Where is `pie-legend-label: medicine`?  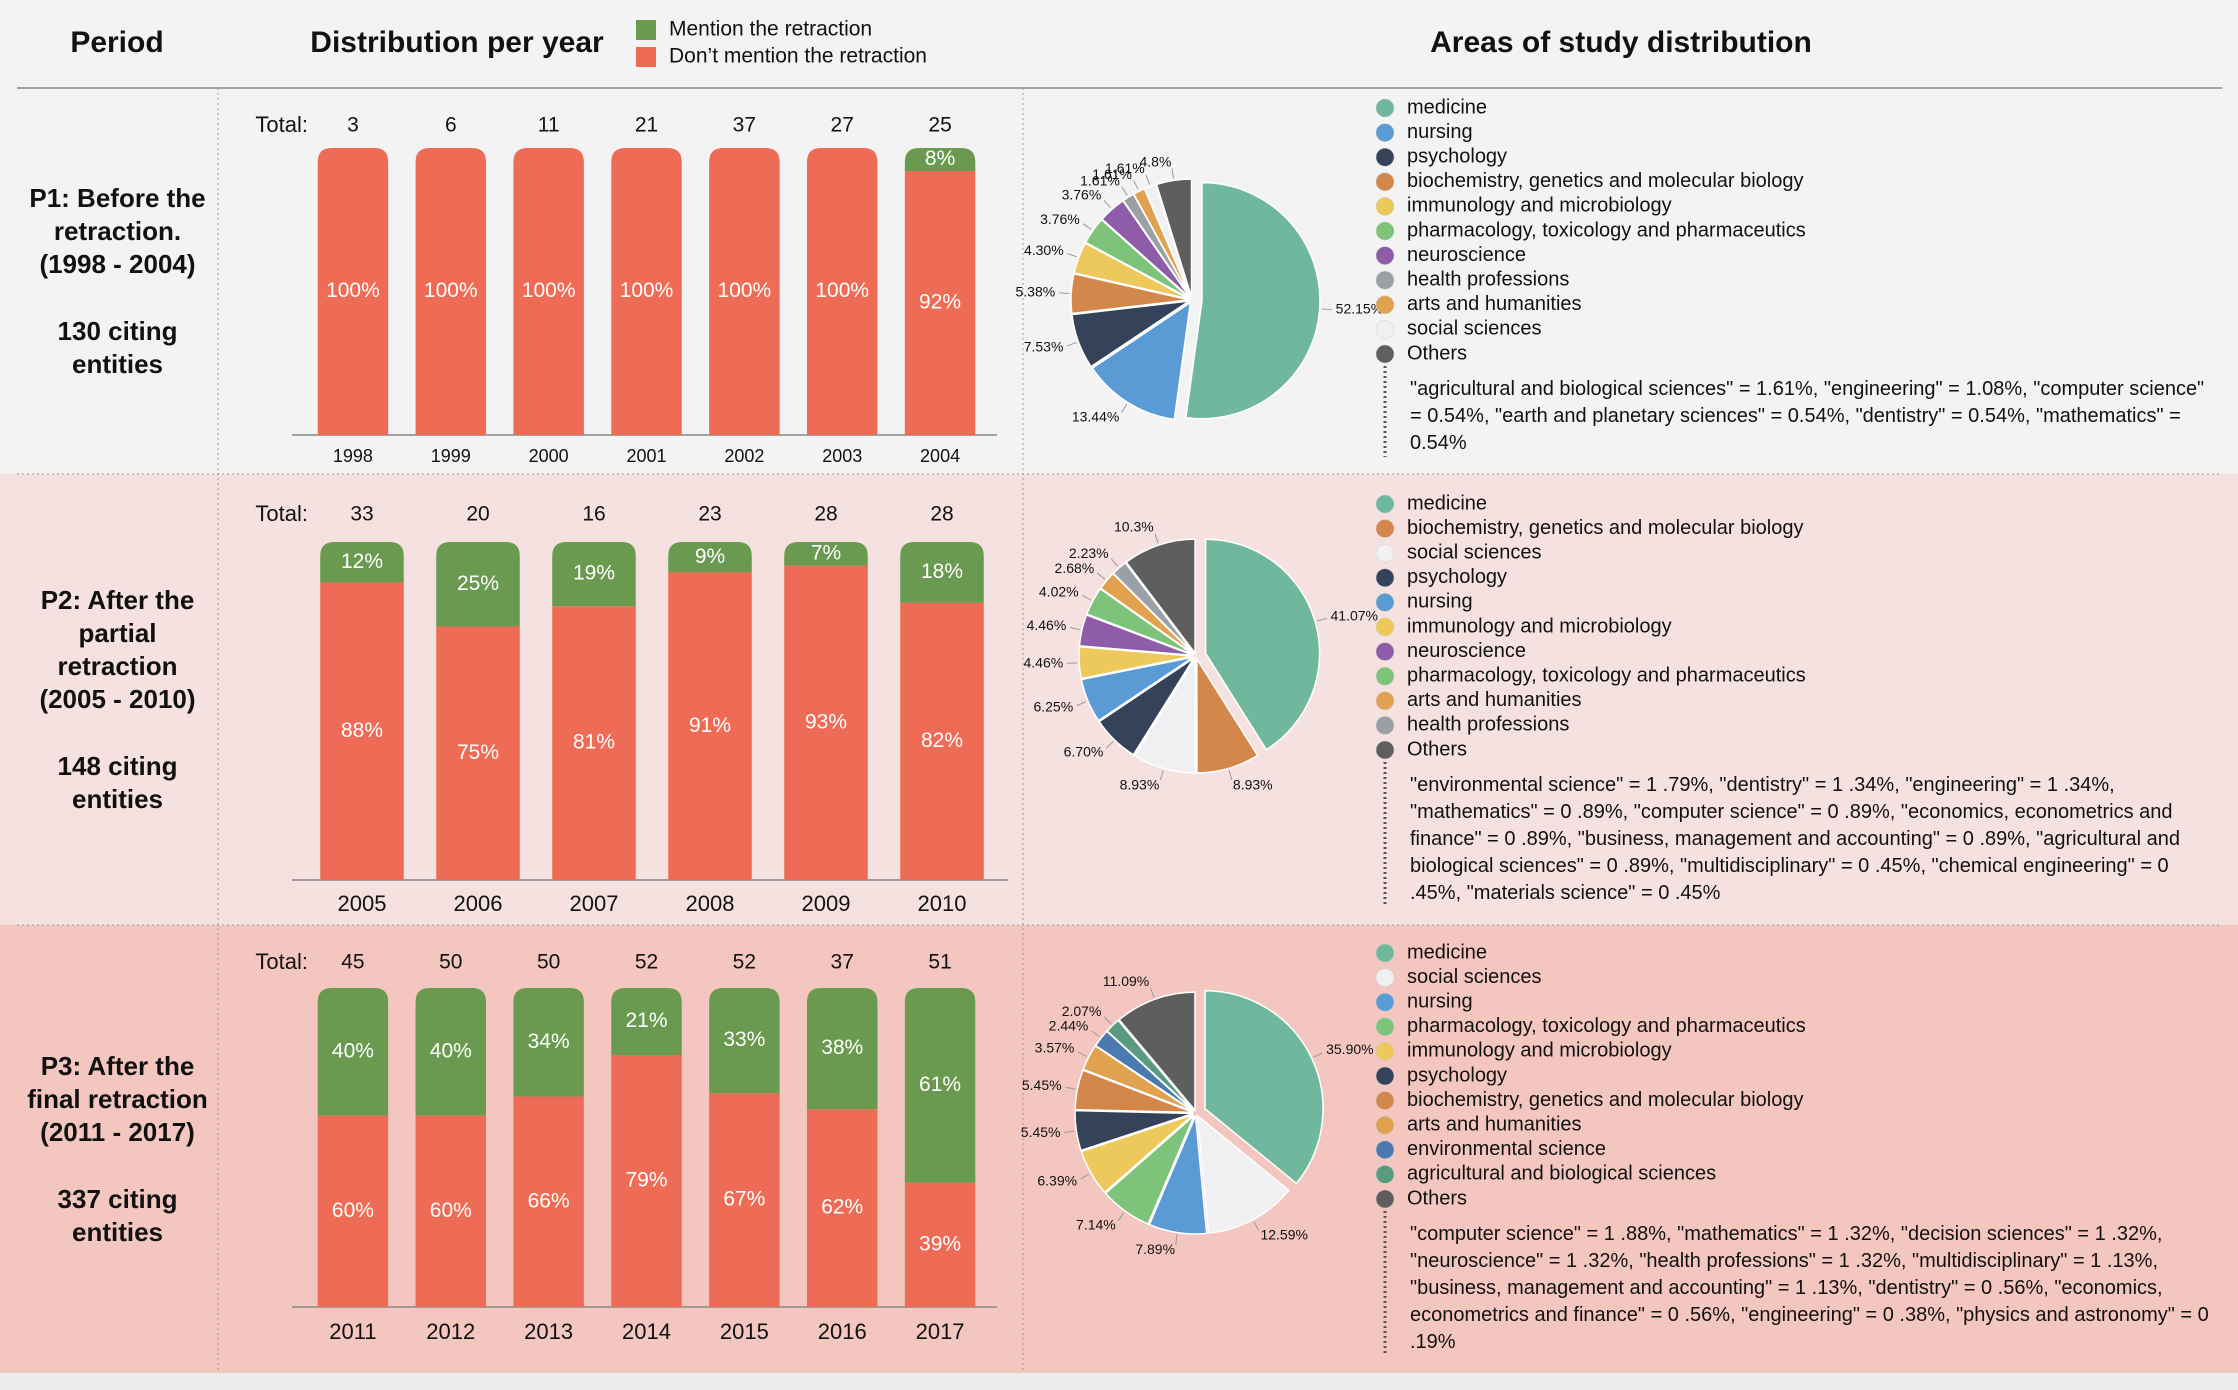
pie-legend-label: medicine is located at coordinates (1447, 952).